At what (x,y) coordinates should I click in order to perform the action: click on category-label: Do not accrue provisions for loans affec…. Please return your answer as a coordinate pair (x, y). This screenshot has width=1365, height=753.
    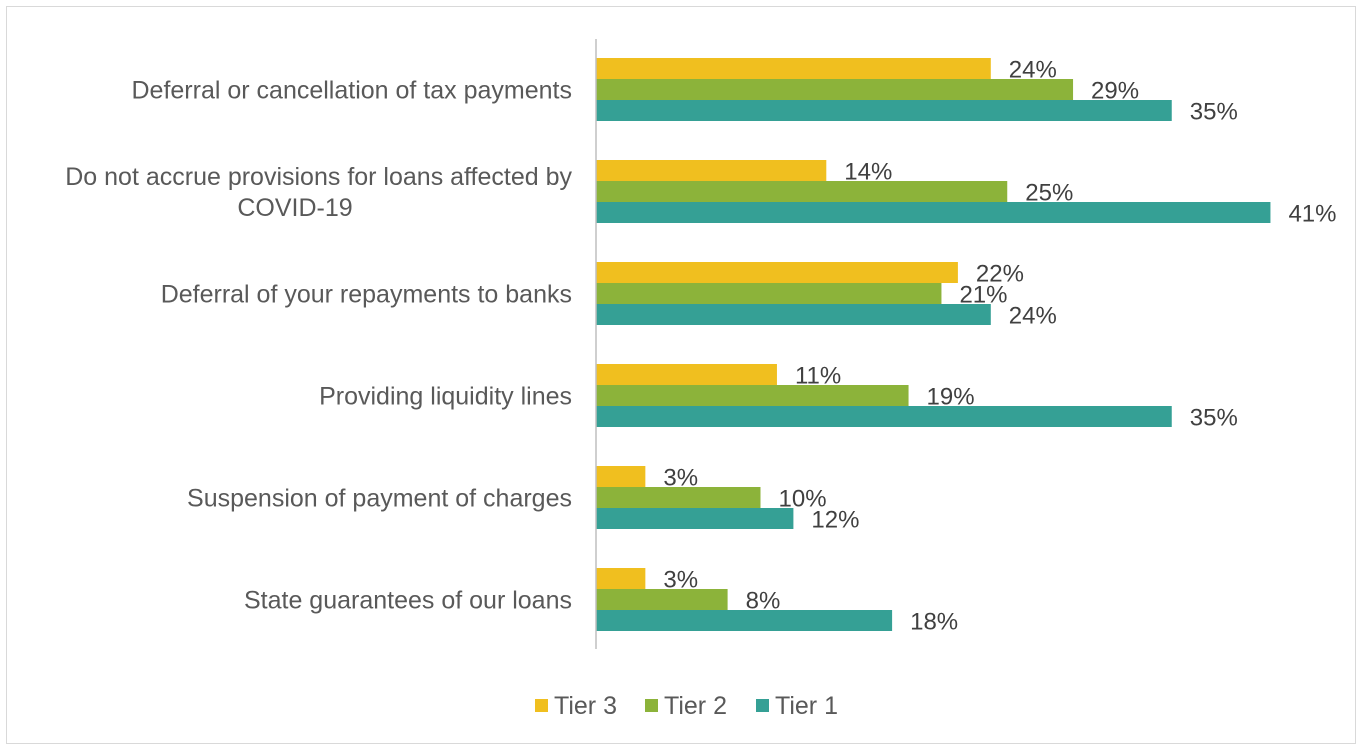
    Looking at the image, I should click on (318, 177).